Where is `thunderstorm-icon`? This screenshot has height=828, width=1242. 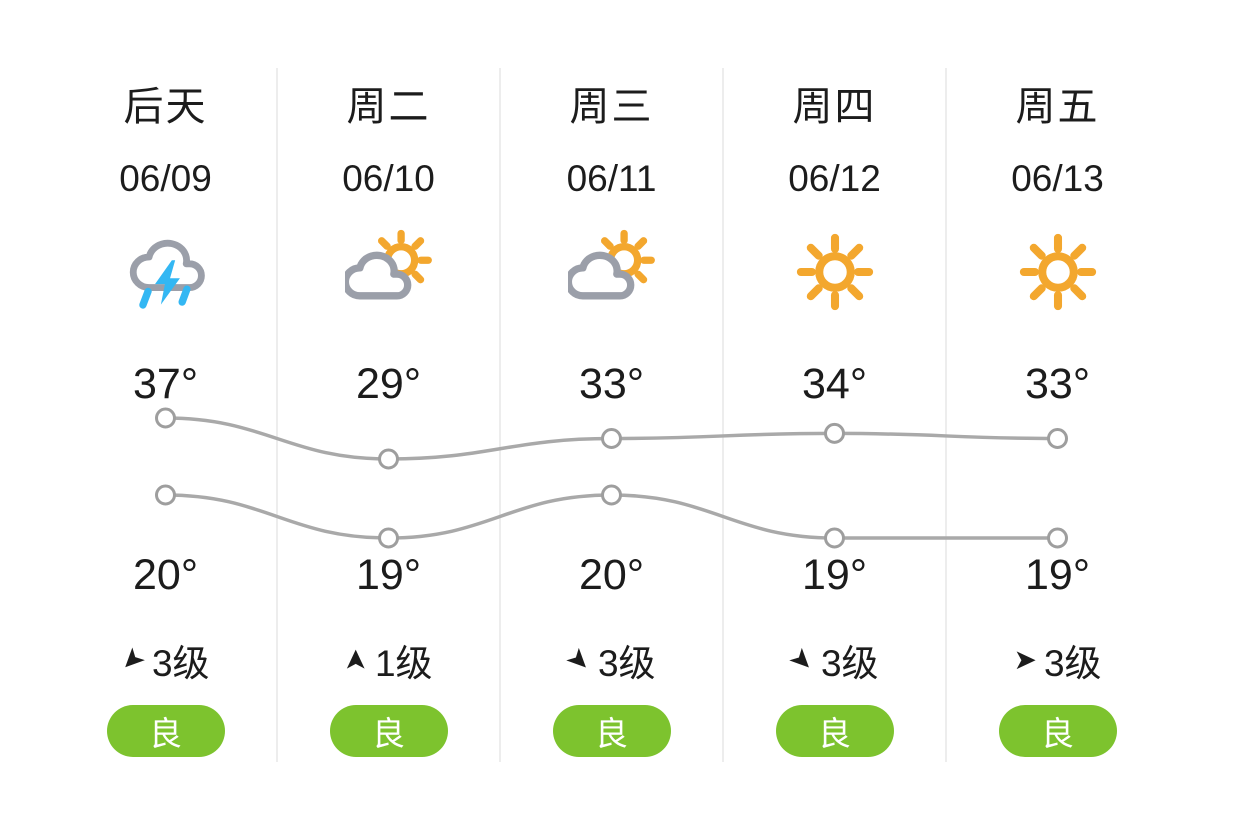 thunderstorm-icon is located at coordinates (167, 274).